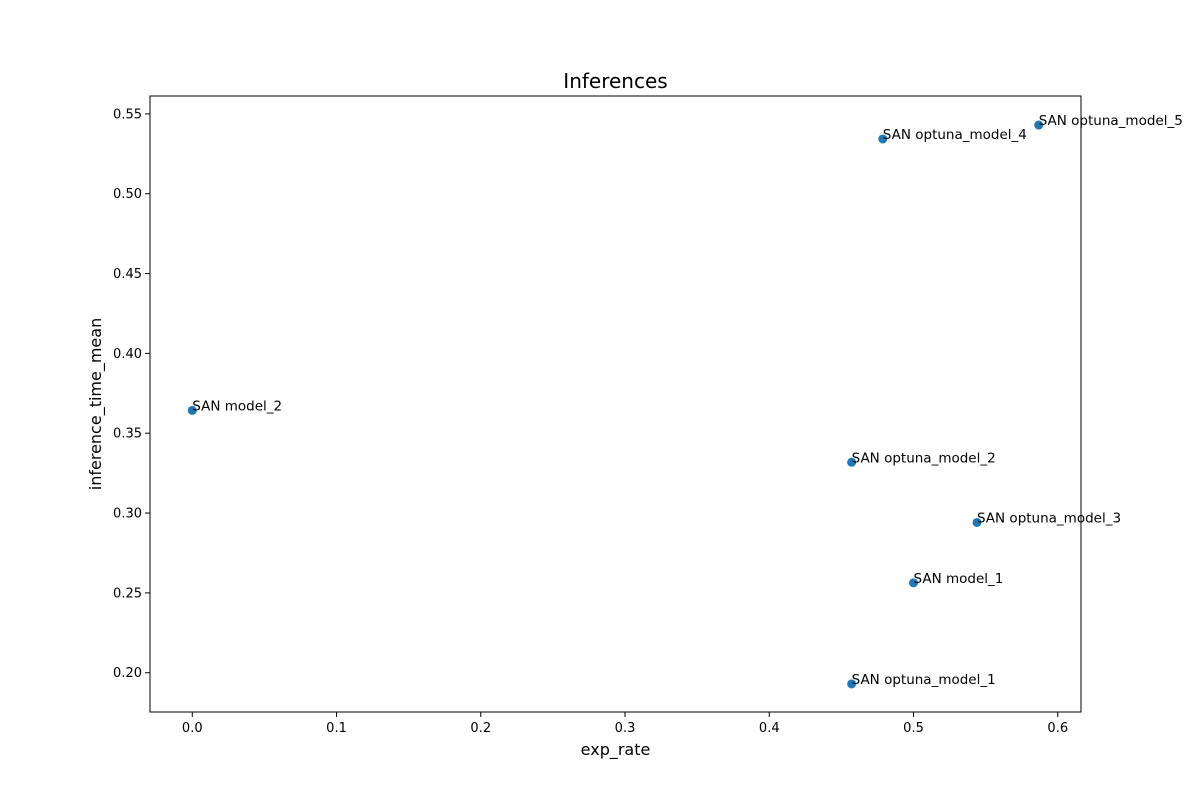 The height and width of the screenshot is (800, 1200). I want to click on y-axis-title: inference_time_mean, so click(96, 404).